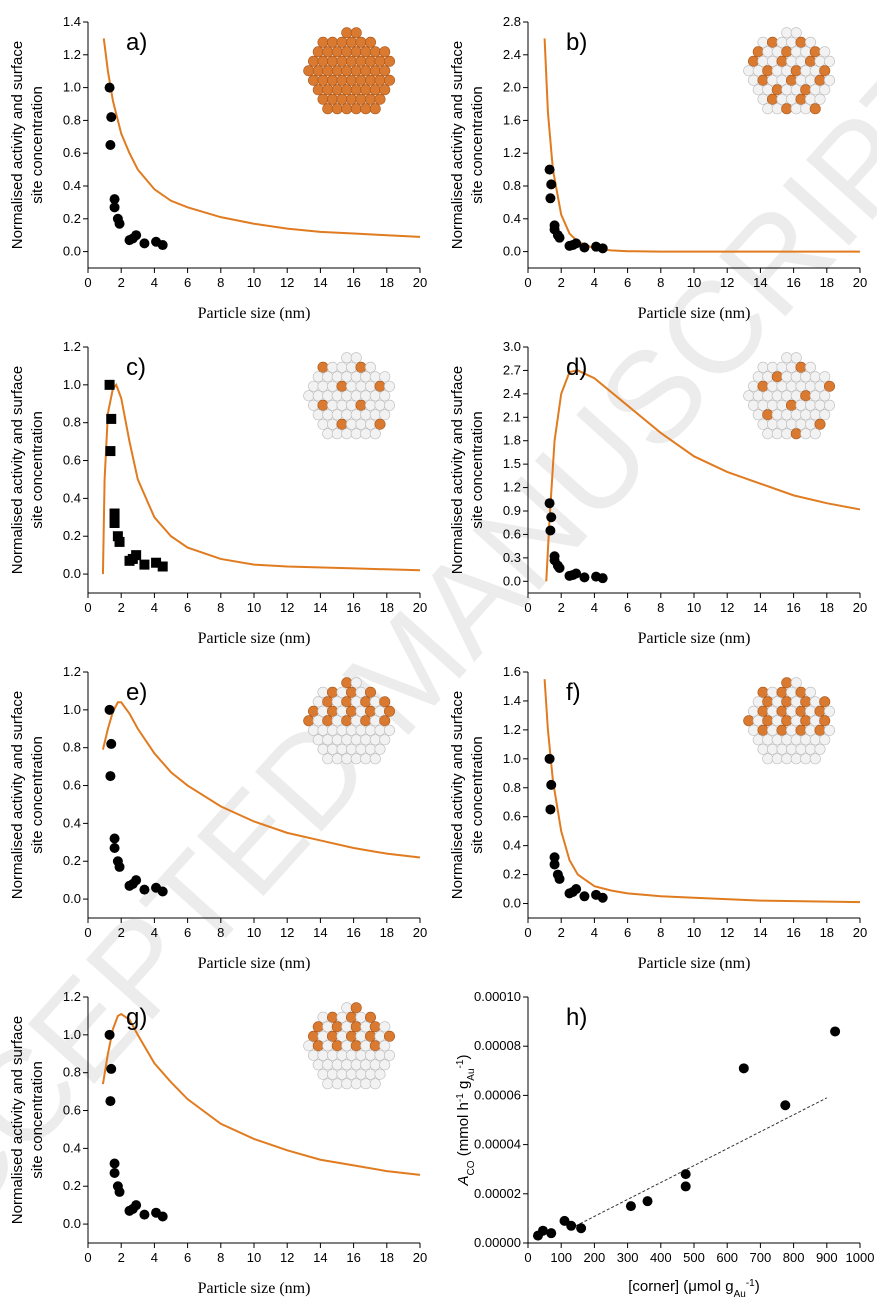 The image size is (877, 1301). I want to click on x-tick-label: 100, so click(561, 1257).